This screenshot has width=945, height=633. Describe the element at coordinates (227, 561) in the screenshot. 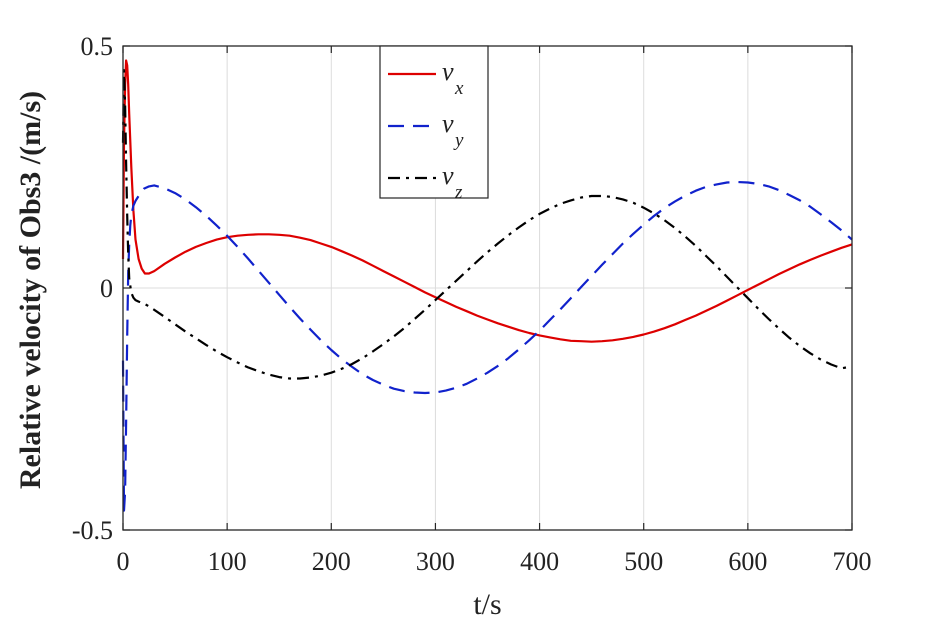

I see `x-tick-label: 100` at that location.